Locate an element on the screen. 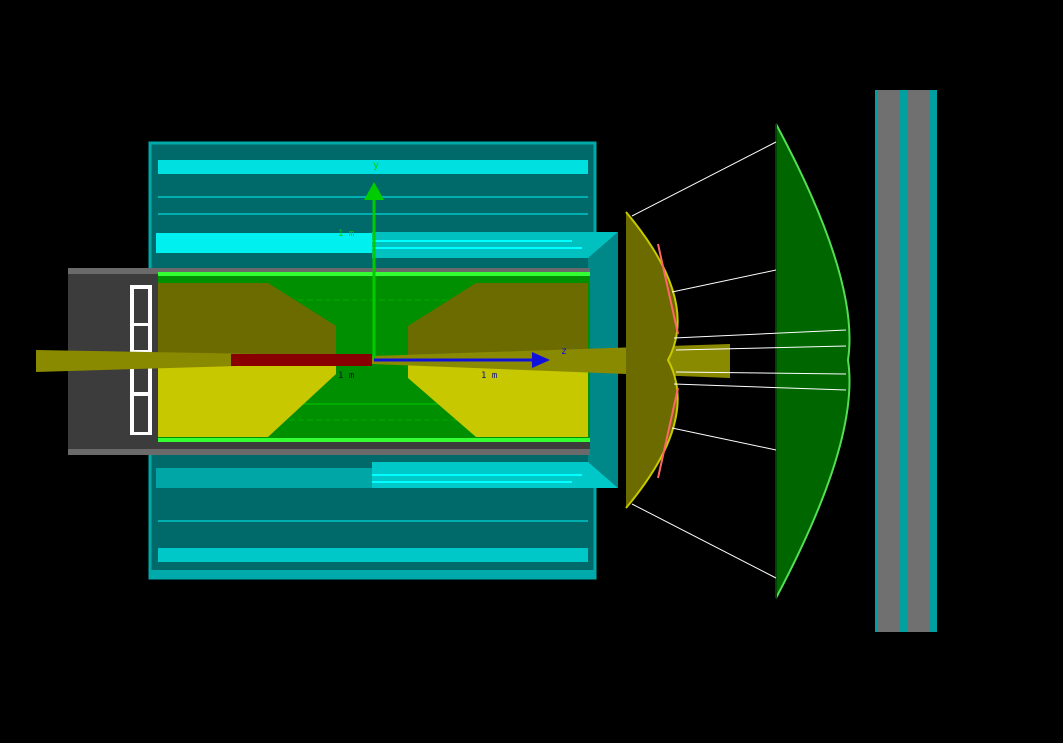 The height and width of the screenshot is (743, 1063). endcap-cones is located at coordinates (373, 360).